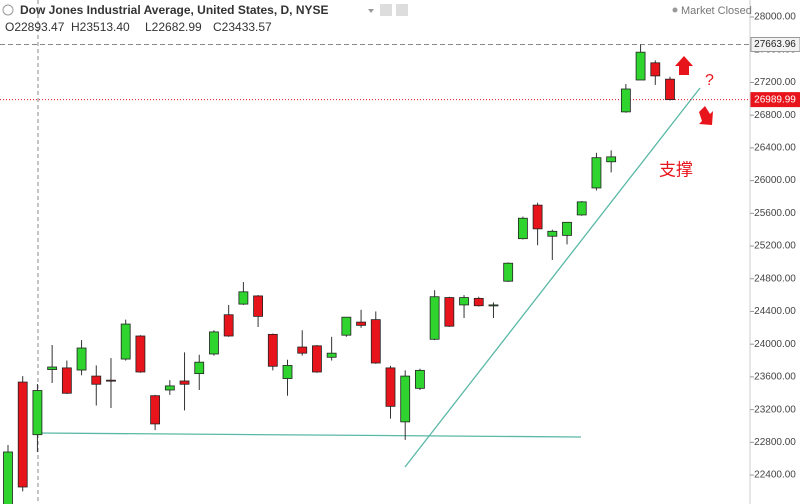 This screenshot has height=504, width=800. What do you see at coordinates (775, 377) in the screenshot?
I see `y-tick-label: 23600.00` at bounding box center [775, 377].